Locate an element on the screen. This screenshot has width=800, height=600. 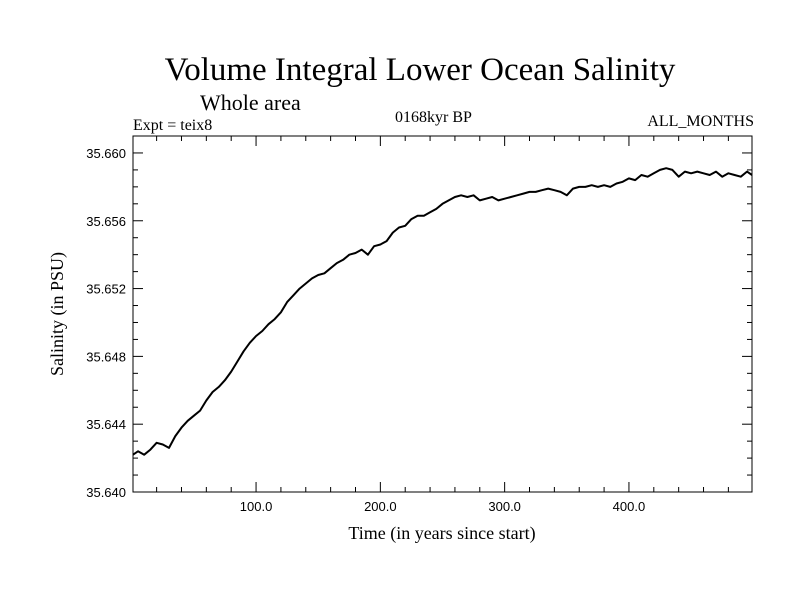
x-tick-label: 100.0 is located at coordinates (256, 506).